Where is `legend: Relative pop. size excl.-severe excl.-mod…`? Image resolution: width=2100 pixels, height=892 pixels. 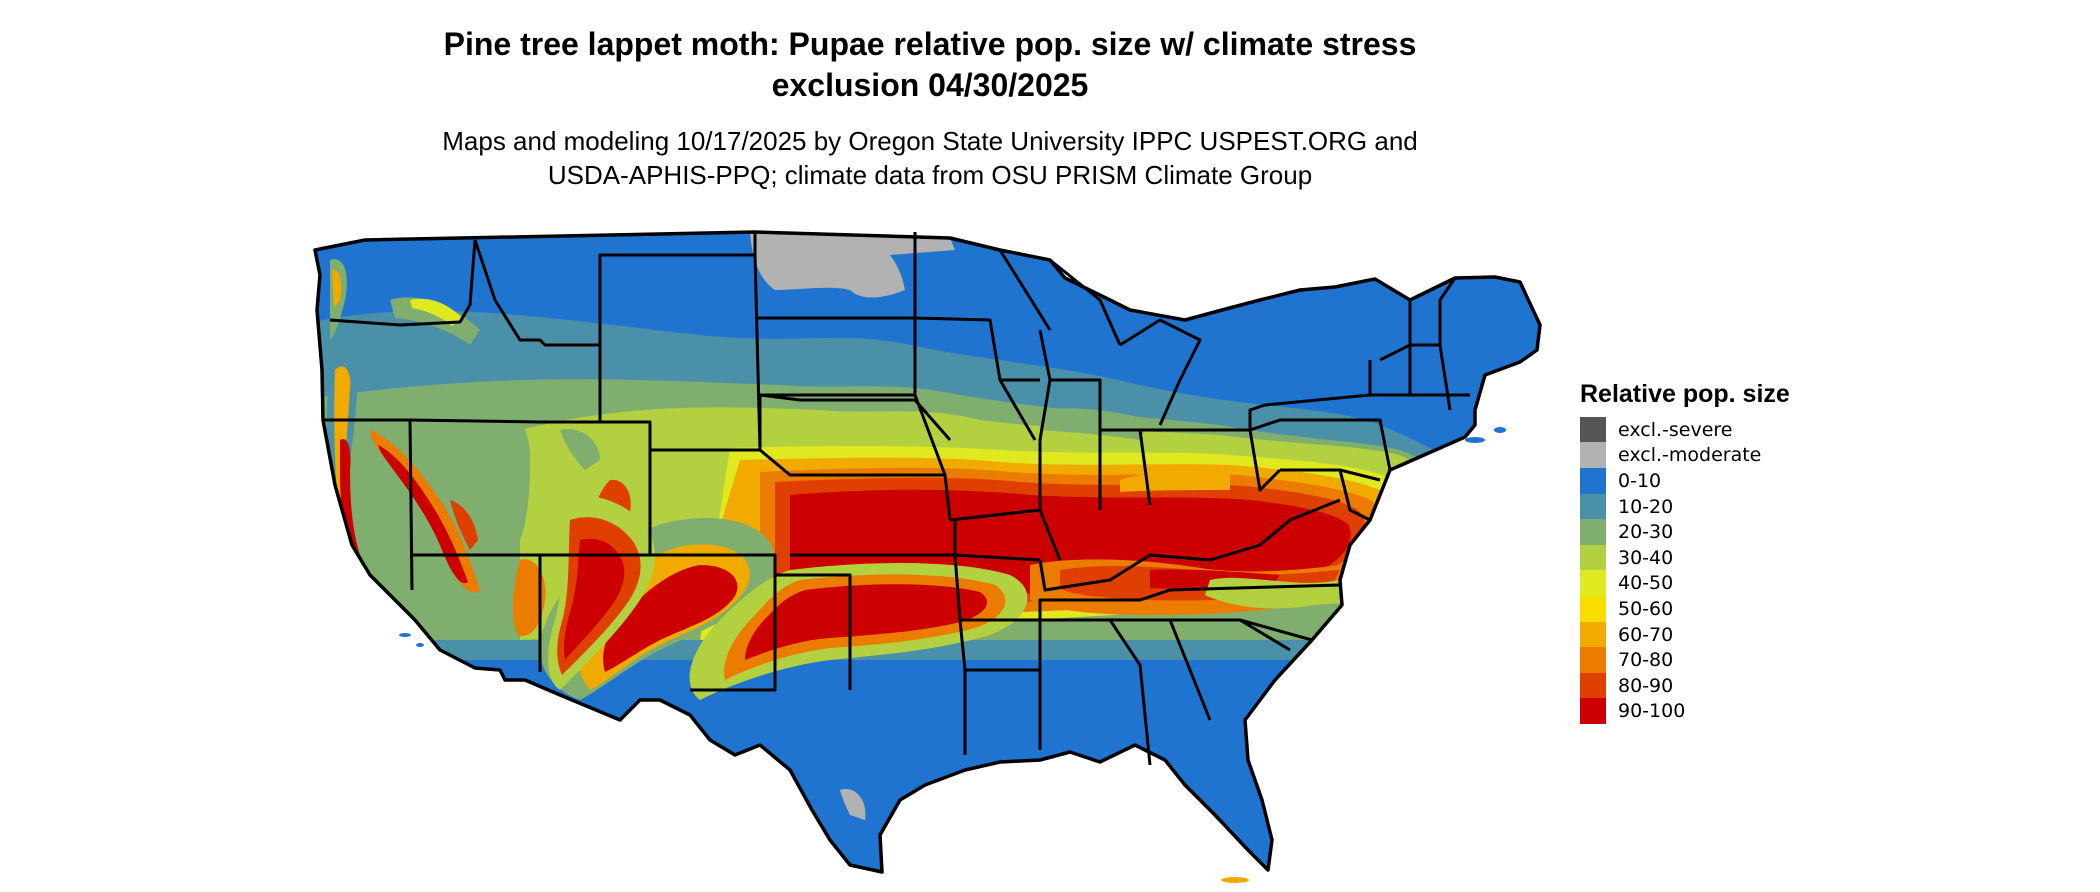
legend: Relative pop. size excl.-severe excl.-mod… is located at coordinates (1685, 552).